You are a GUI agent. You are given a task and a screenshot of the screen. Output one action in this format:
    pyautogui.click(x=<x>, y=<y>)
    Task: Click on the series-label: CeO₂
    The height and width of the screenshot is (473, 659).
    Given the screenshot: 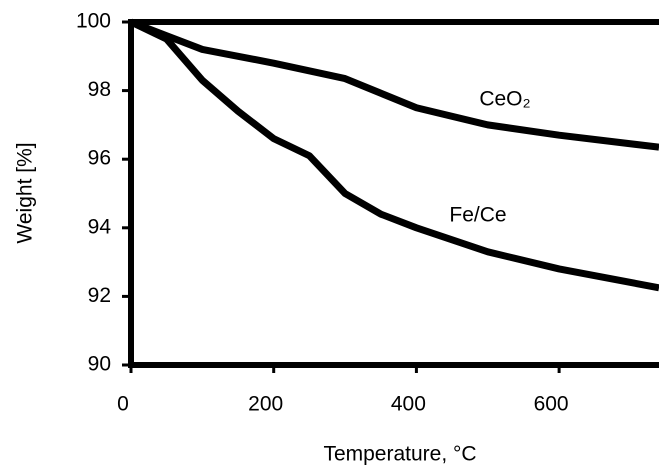 What is the action you would take?
    pyautogui.click(x=504, y=99)
    